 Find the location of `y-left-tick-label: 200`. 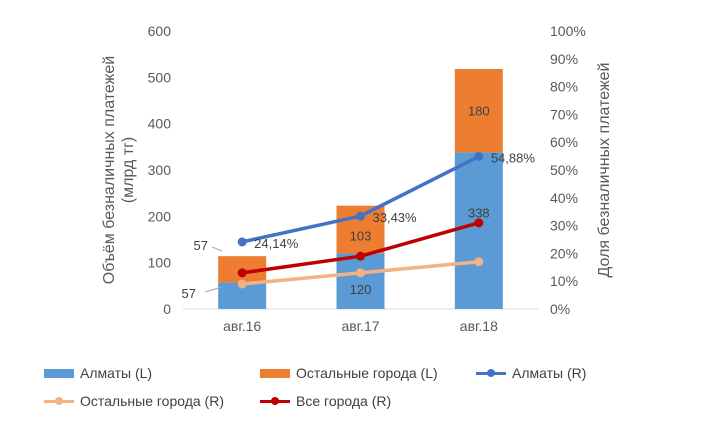

y-left-tick-label: 200 is located at coordinates (160, 216).